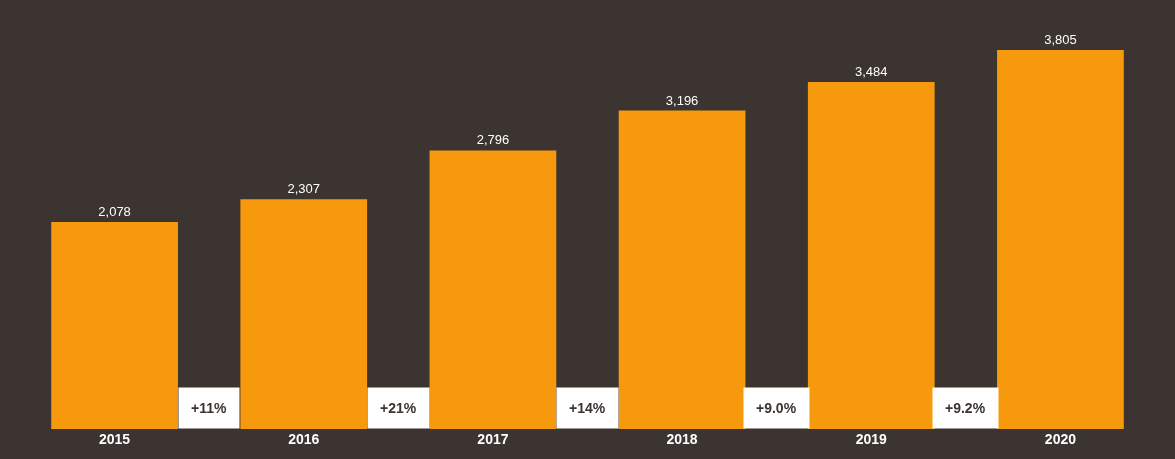 Image resolution: width=1175 pixels, height=459 pixels. I want to click on annotation: +9.0%, so click(776, 408).